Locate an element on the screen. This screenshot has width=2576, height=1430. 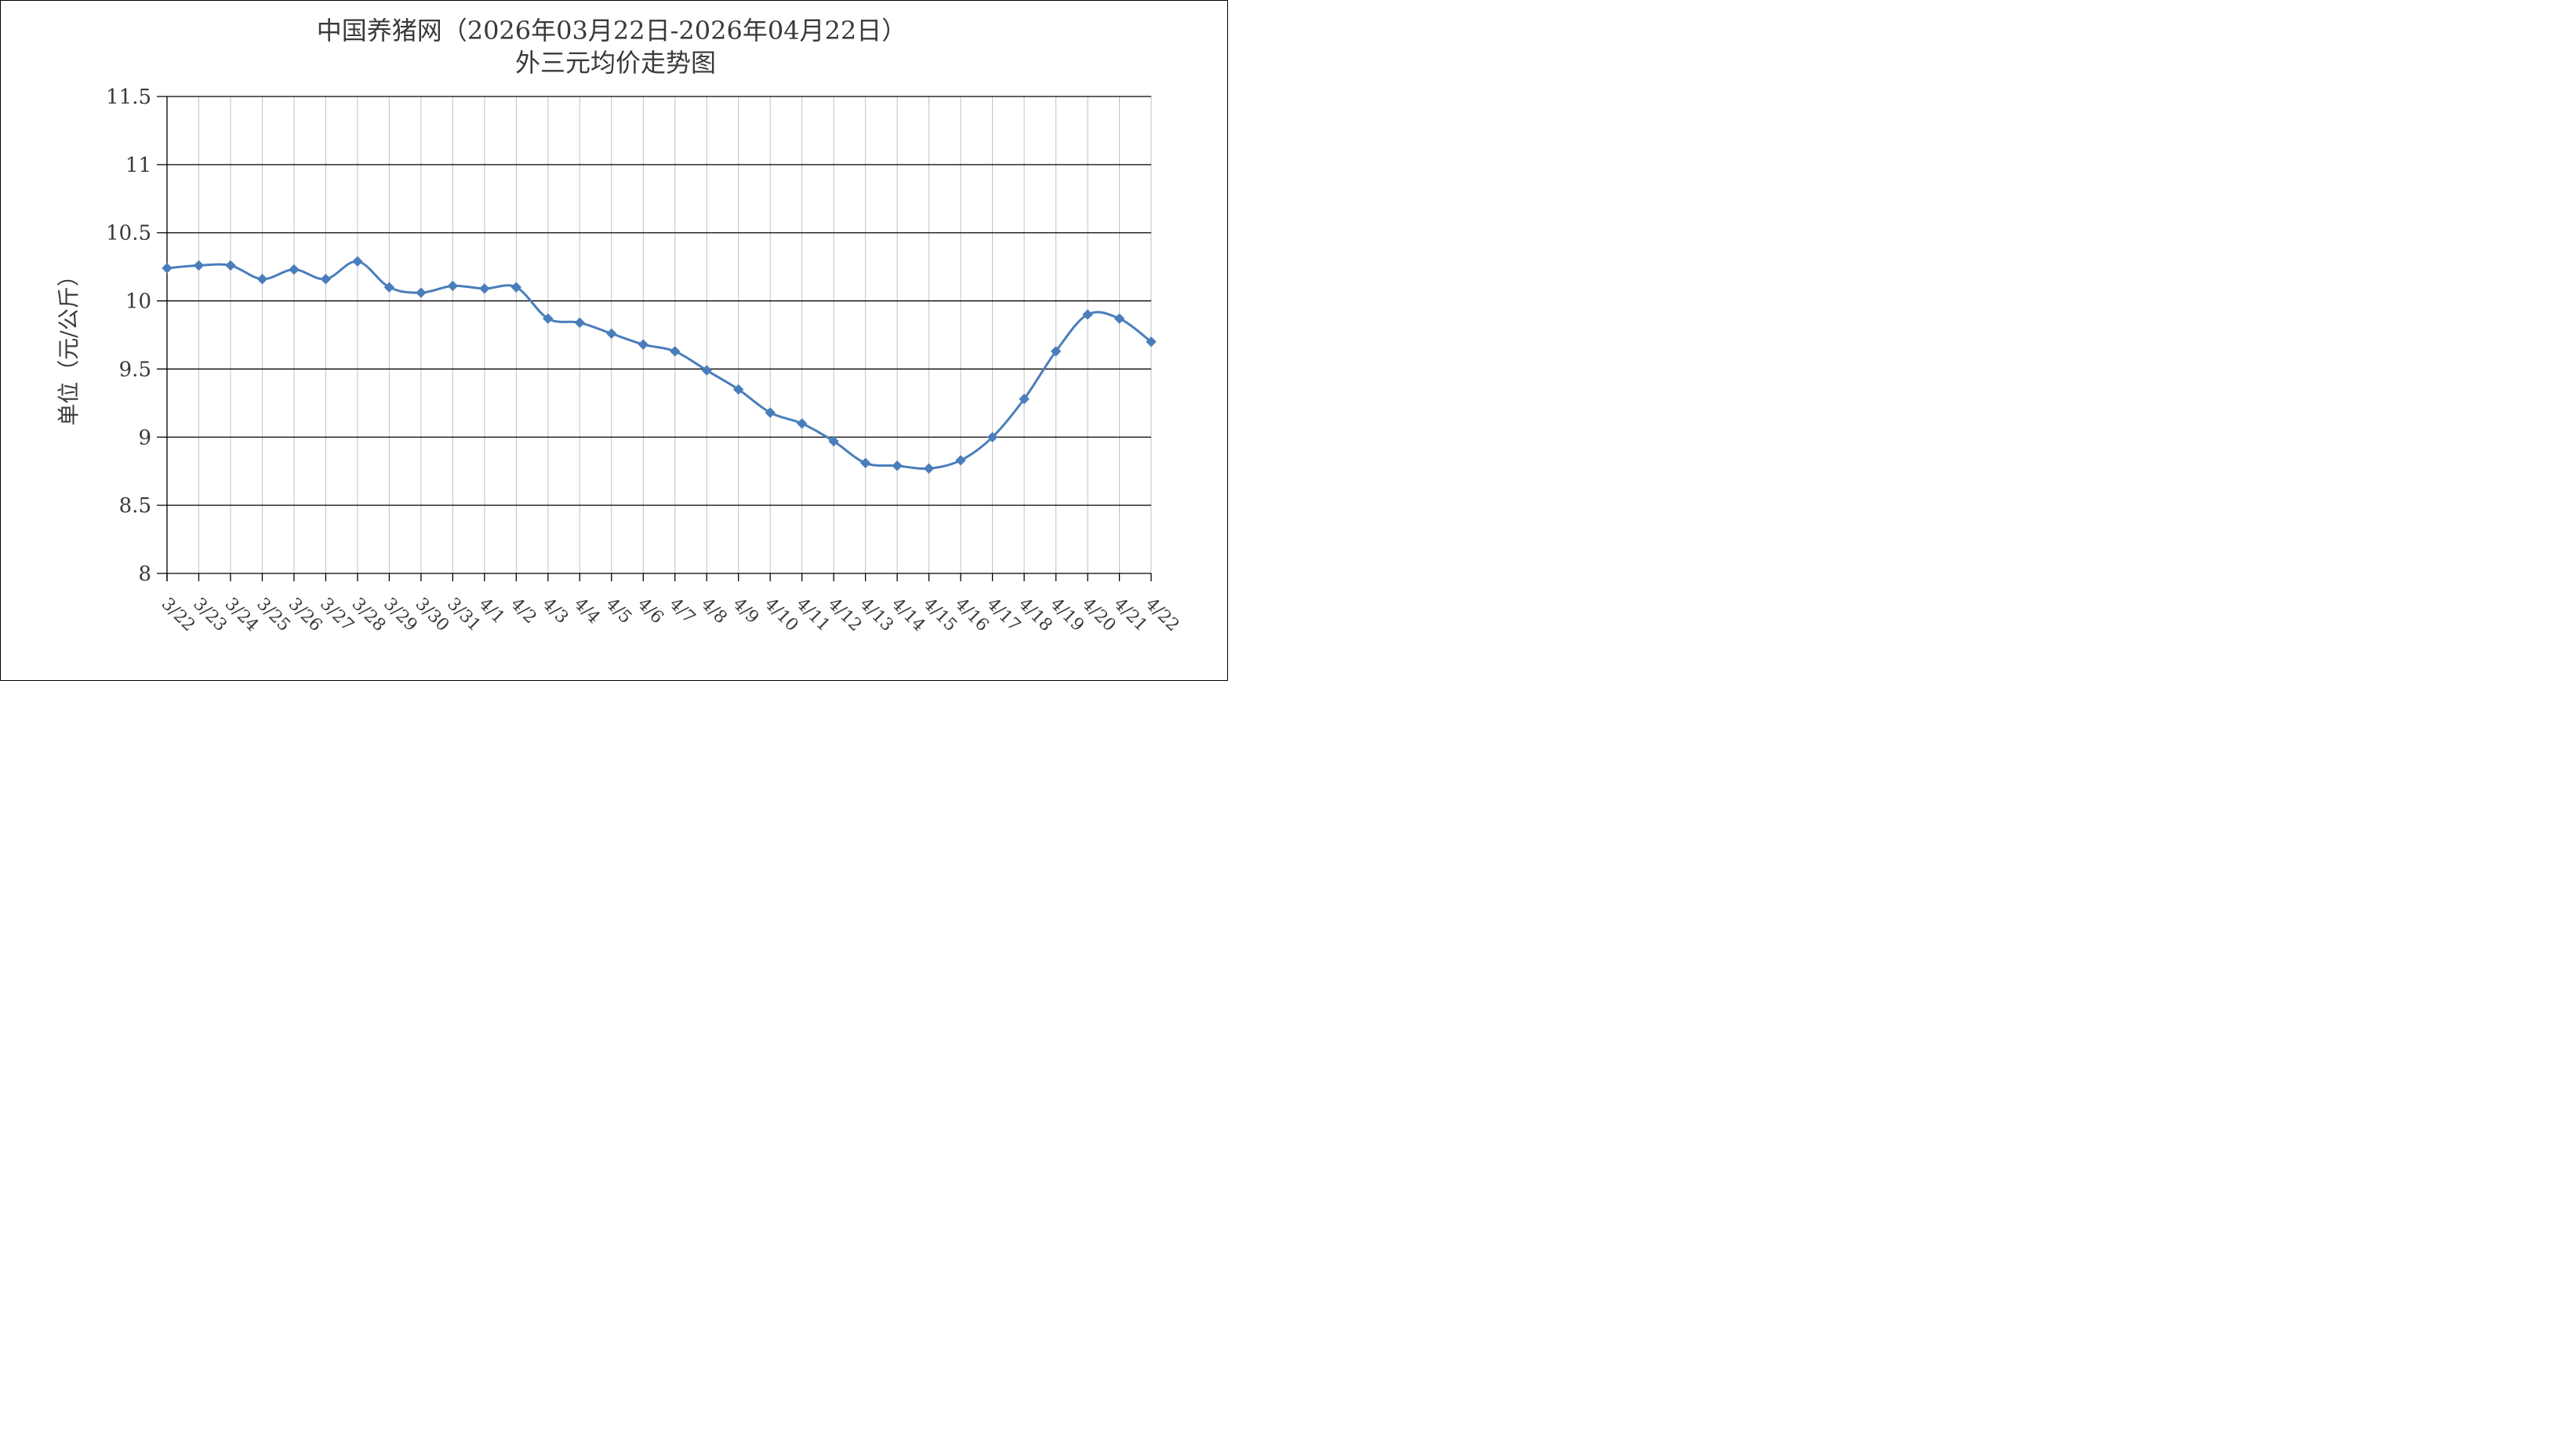
y-tick-label: 10.5 is located at coordinates (128, 234).